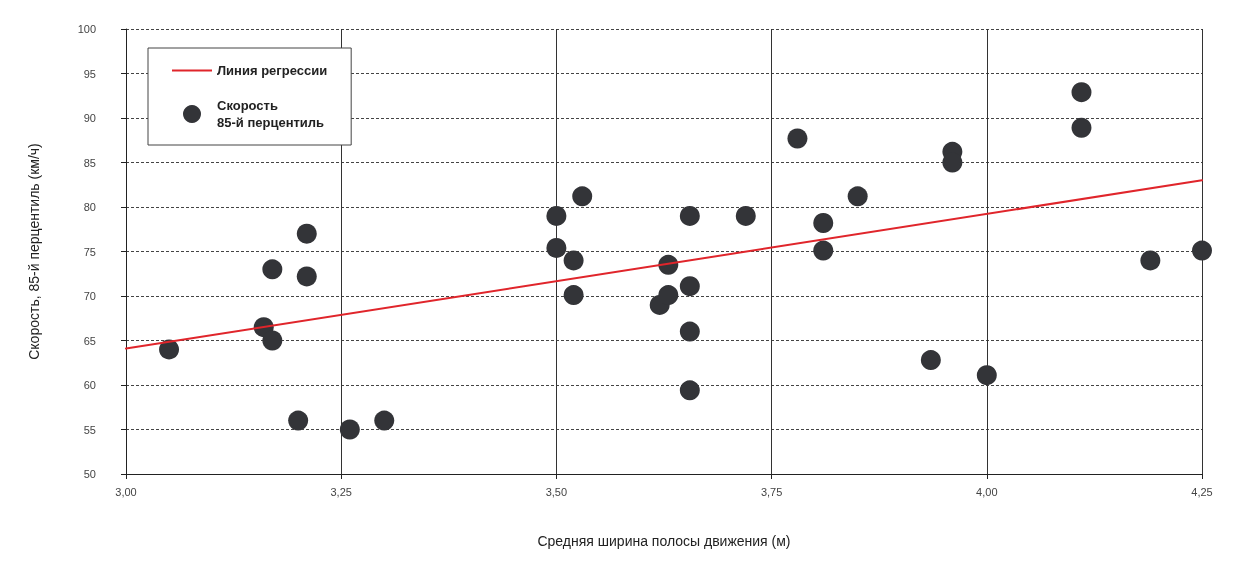  What do you see at coordinates (89, 118) in the screenshot?
I see `y-tick-label: 90` at bounding box center [89, 118].